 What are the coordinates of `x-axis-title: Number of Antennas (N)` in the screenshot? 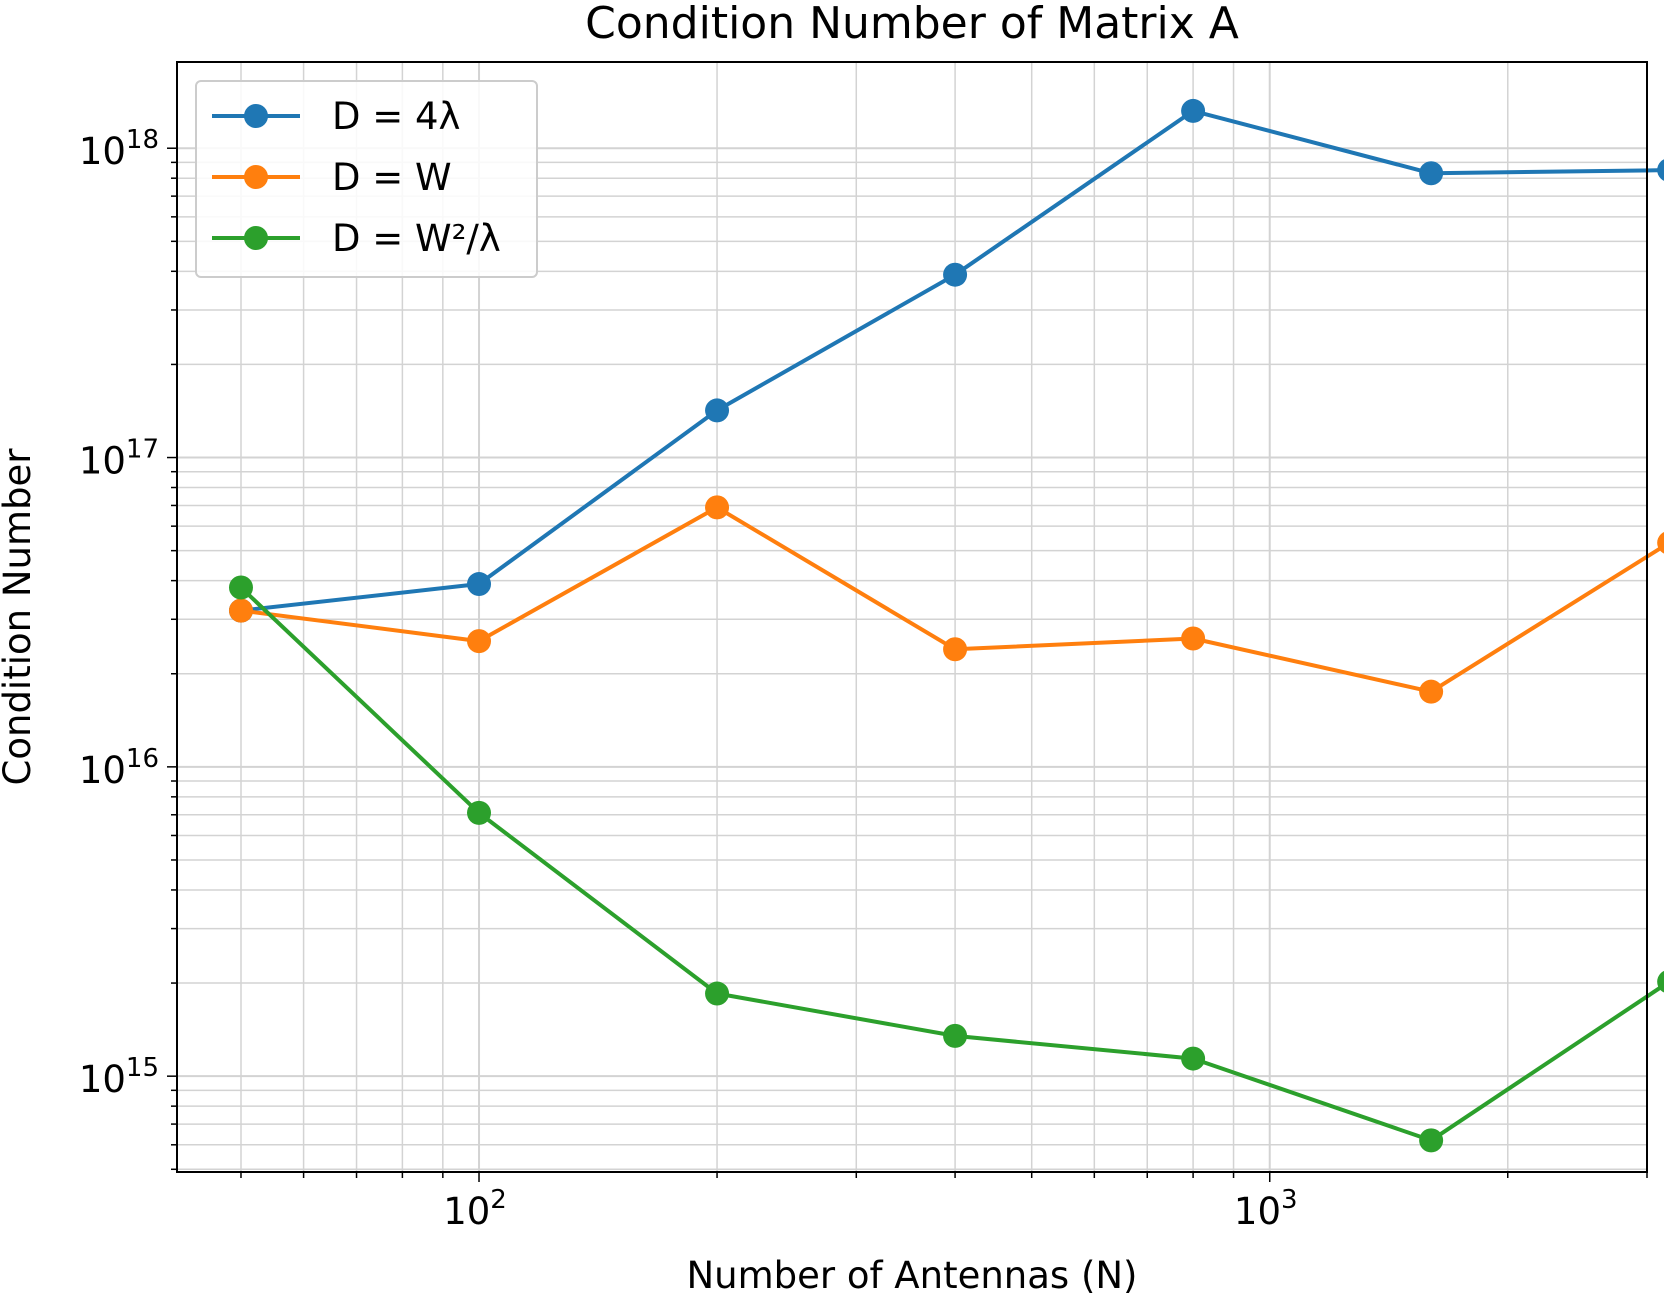 It's located at (911, 1275).